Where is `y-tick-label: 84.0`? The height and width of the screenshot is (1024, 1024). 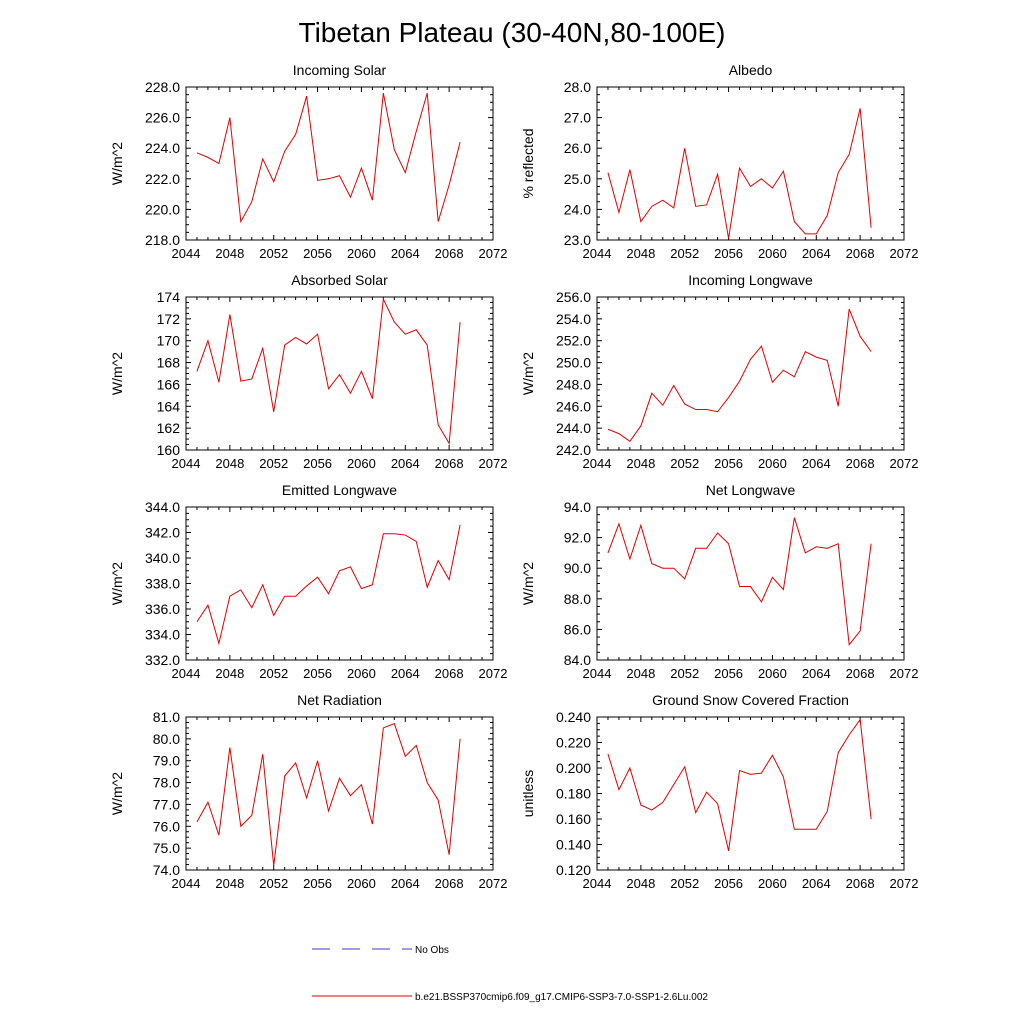 y-tick-label: 84.0 is located at coordinates (577, 660).